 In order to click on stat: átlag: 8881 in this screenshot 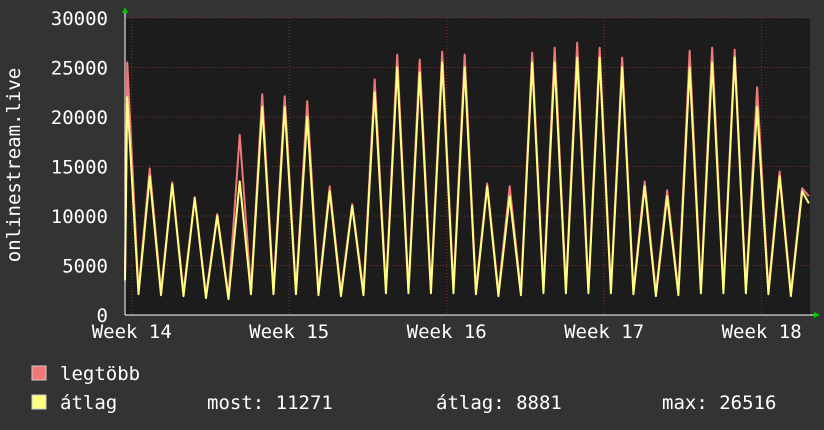, I will do `click(499, 403)`.